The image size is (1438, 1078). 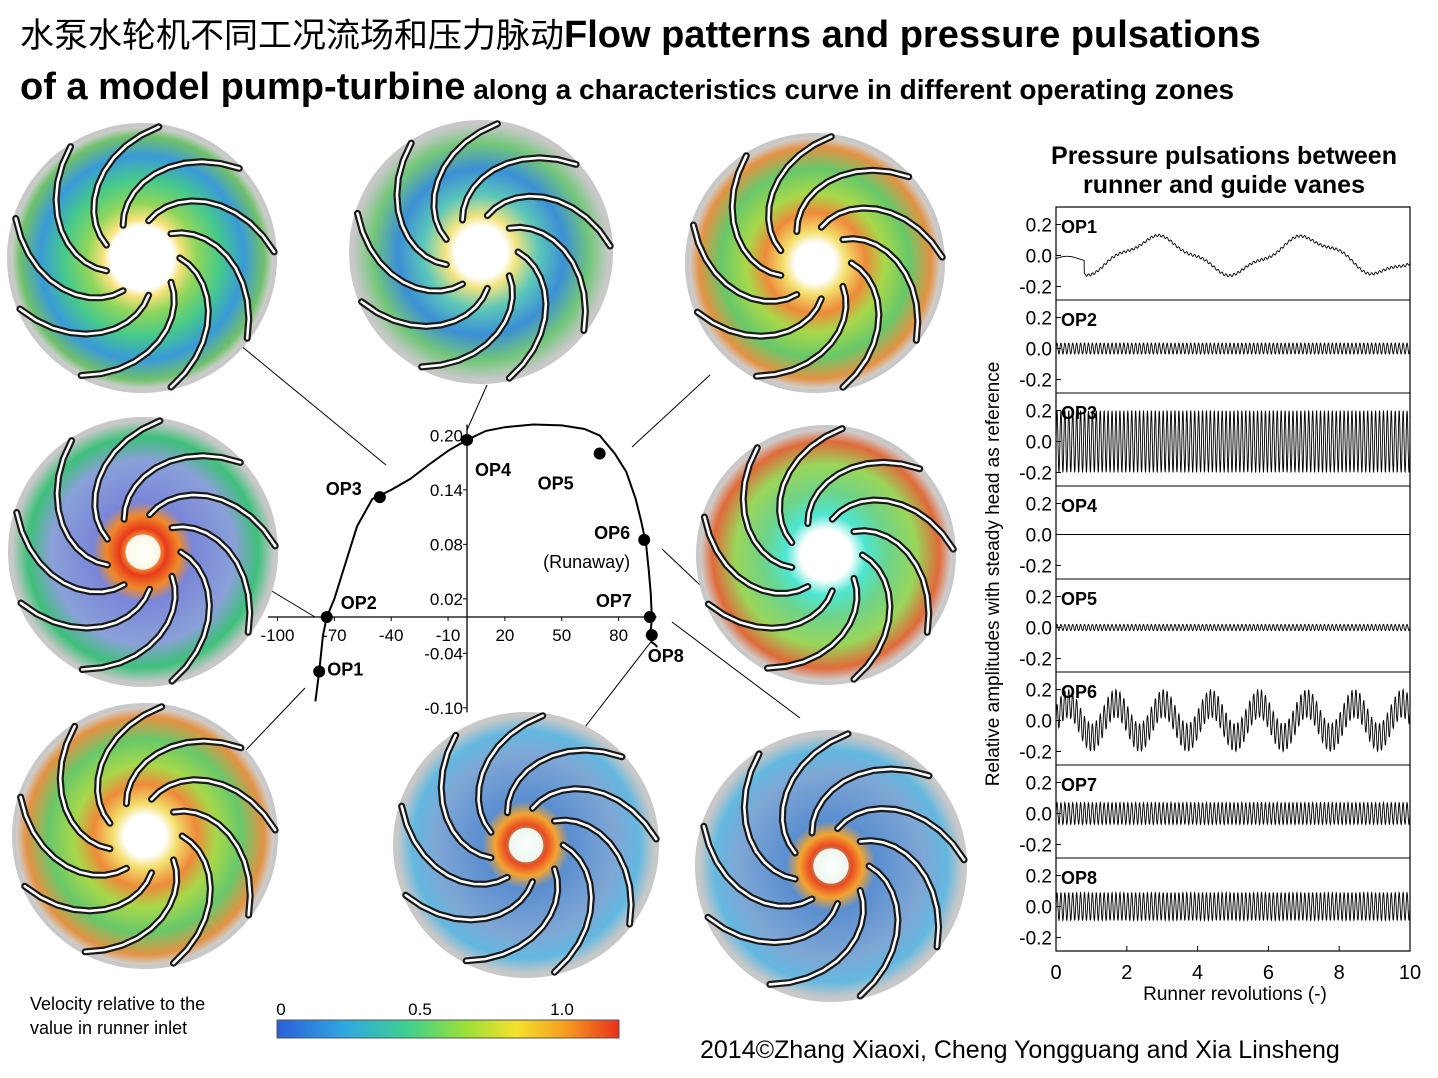 What do you see at coordinates (644, 539) in the screenshot?
I see `operating-point-op6` at bounding box center [644, 539].